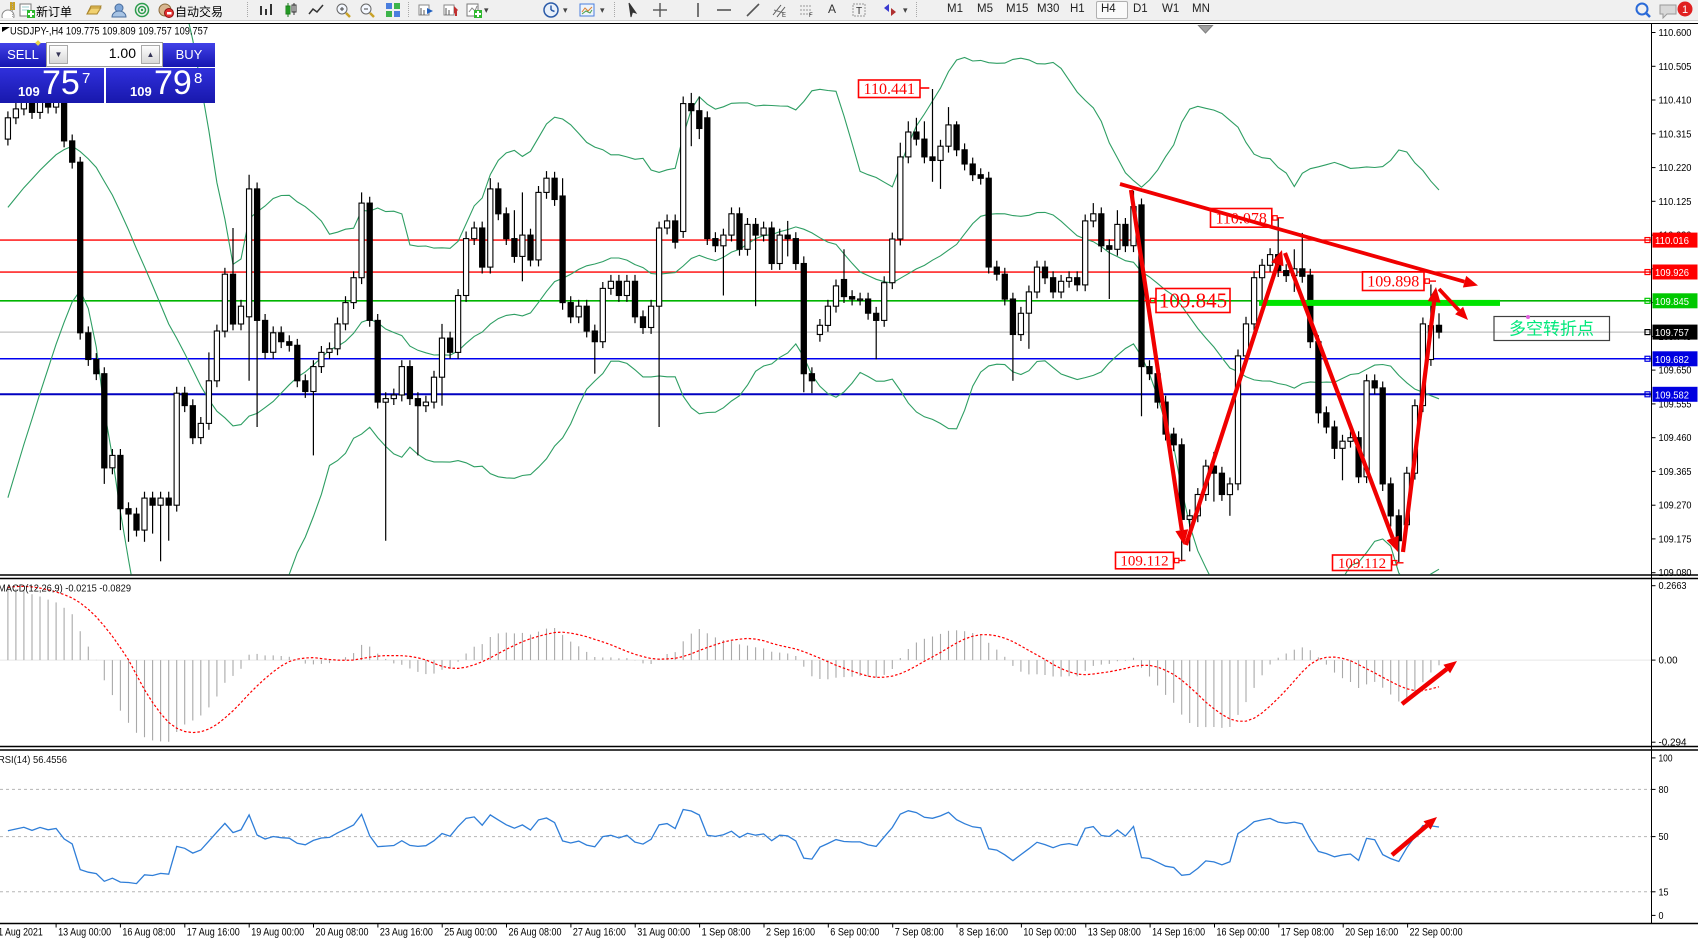  I want to click on svg-text: 109.650, so click(1675, 371).